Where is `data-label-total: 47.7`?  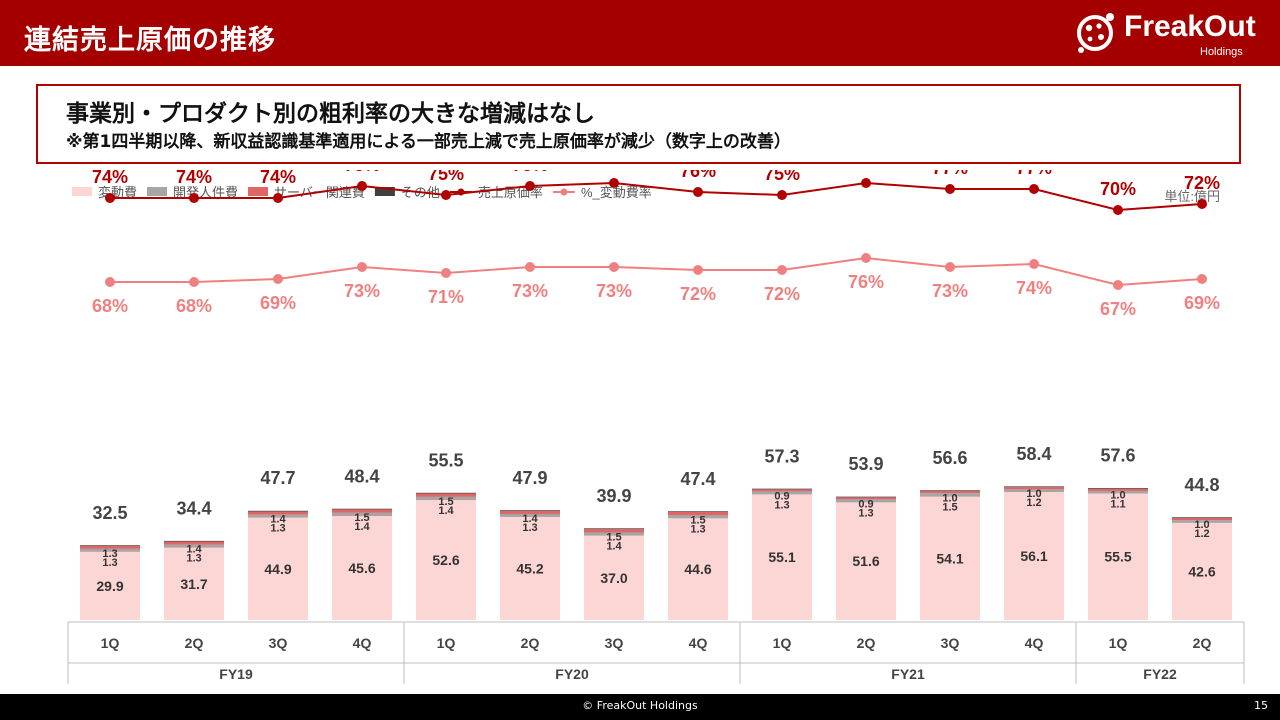
data-label-total: 47.7 is located at coordinates (277, 478).